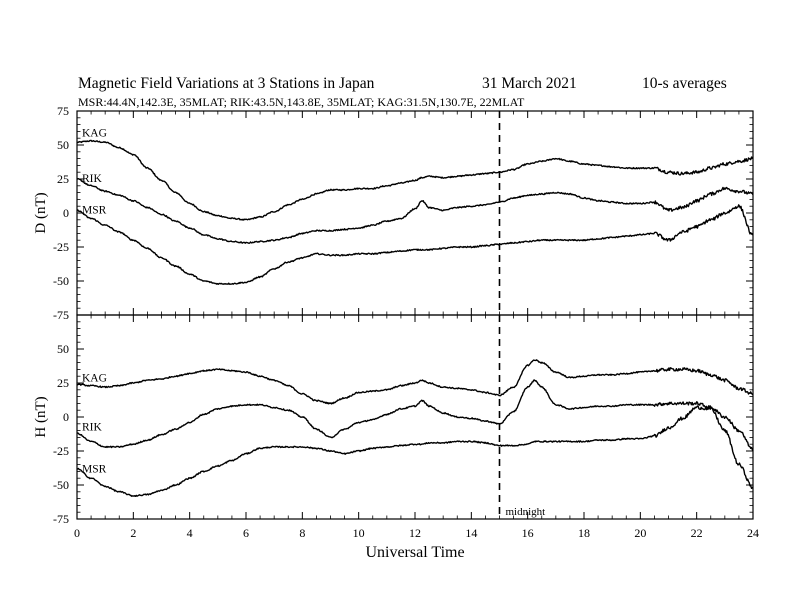  Describe the element at coordinates (41, 416) in the screenshot. I see `h-axis-label: H (nT)` at that location.